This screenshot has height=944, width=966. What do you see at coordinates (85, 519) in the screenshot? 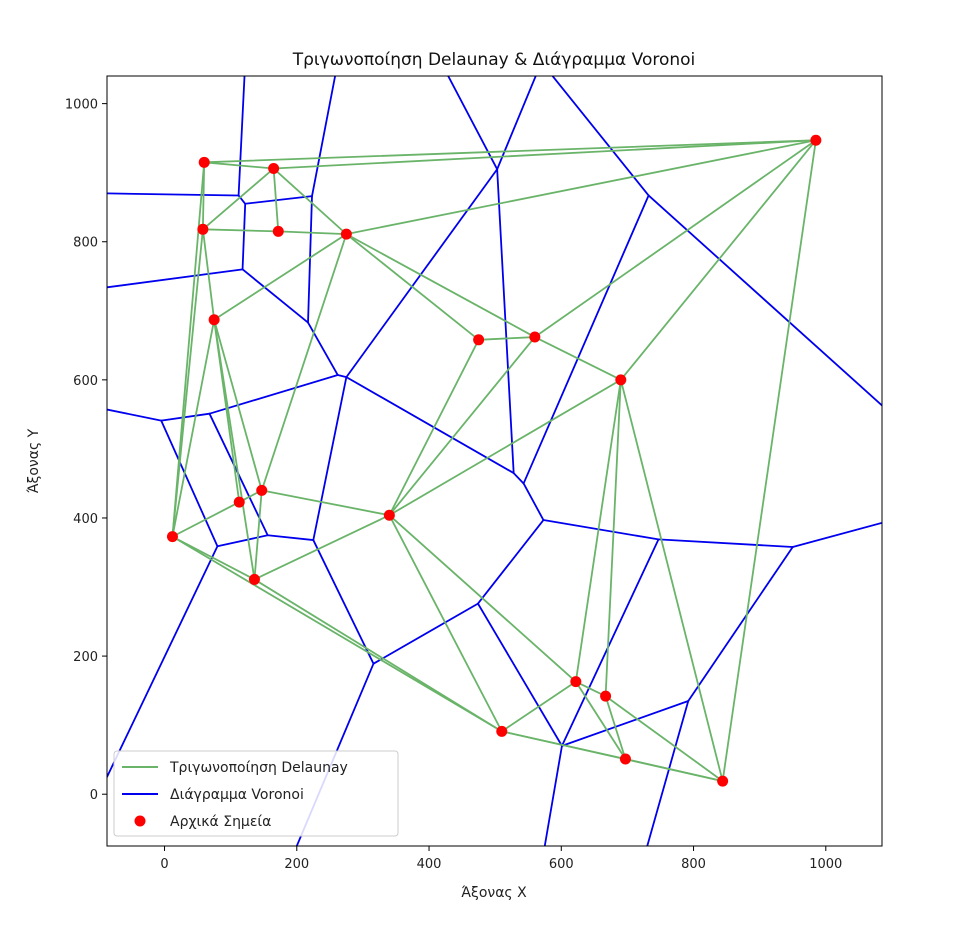
I see `y-tick-label-400: 400` at bounding box center [85, 519].